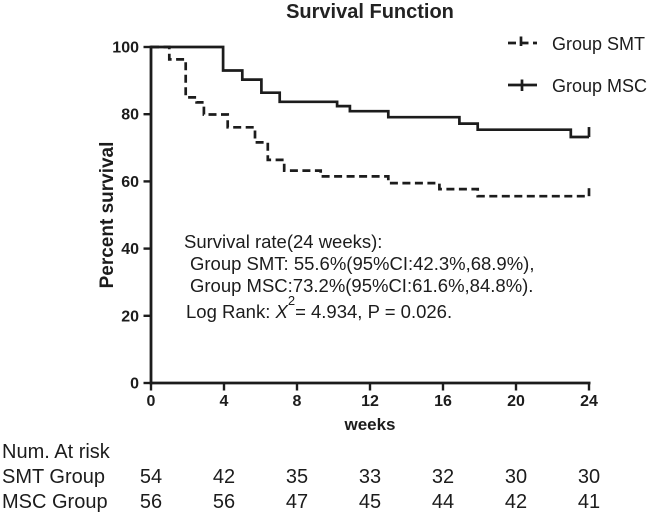  What do you see at coordinates (281, 311) in the screenshot?
I see `chi-symbol: X` at bounding box center [281, 311].